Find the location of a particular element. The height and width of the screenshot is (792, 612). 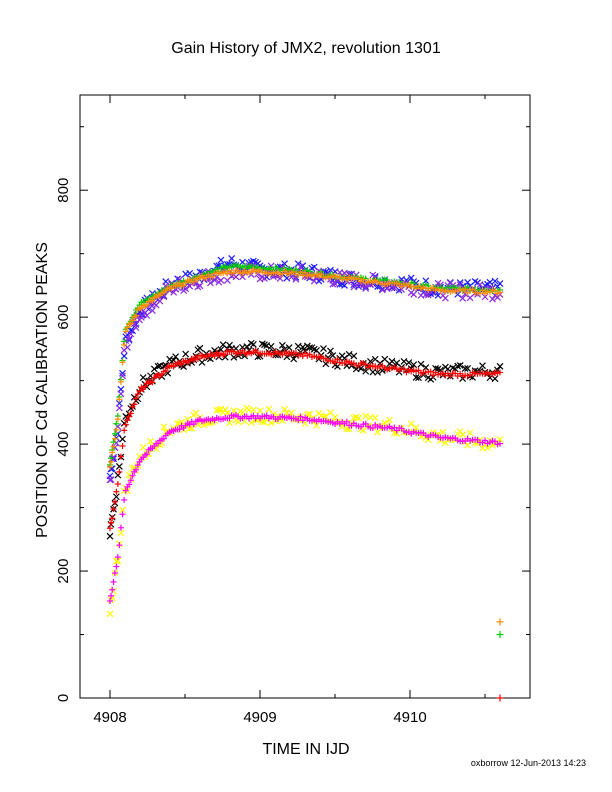

y-tick-label: 0 is located at coordinates (63, 698).